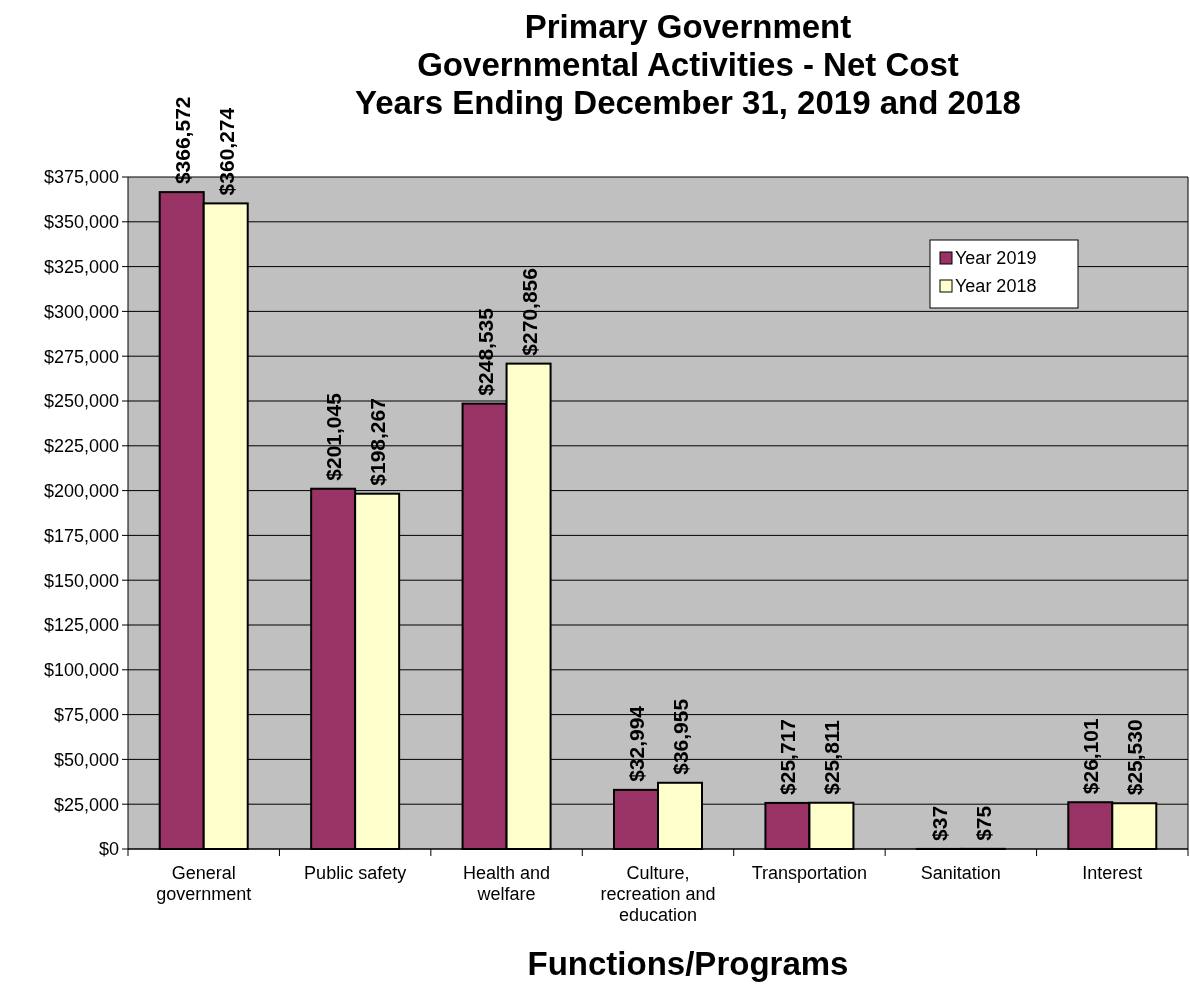 The image size is (1190, 984). I want to click on y-tick-label: $175,000, so click(81, 535).